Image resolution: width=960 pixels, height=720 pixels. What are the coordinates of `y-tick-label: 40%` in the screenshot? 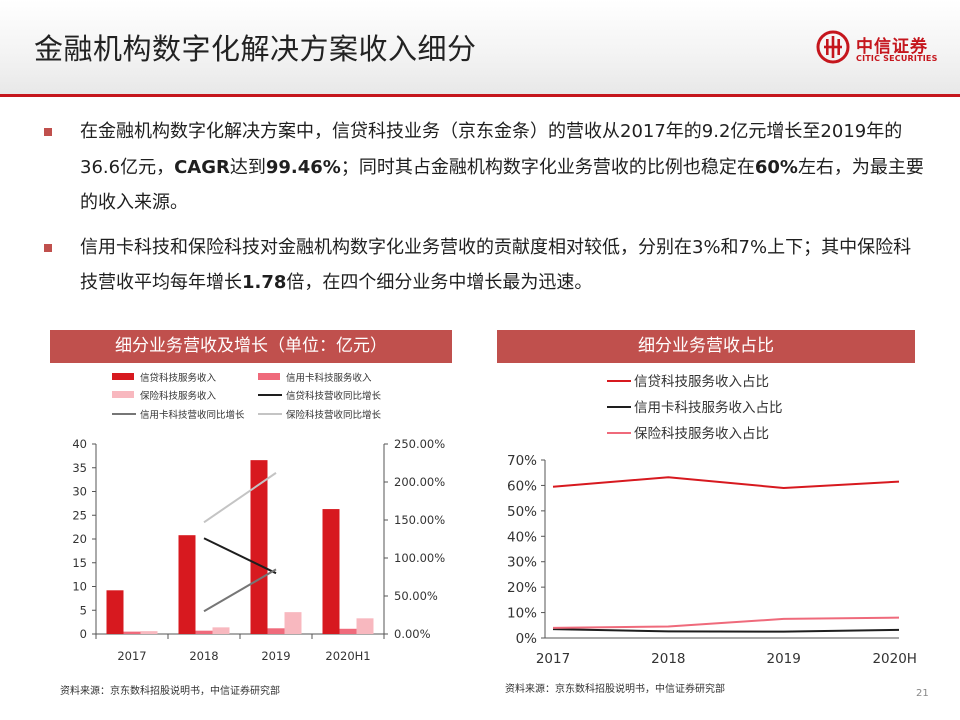 It's located at (522, 537).